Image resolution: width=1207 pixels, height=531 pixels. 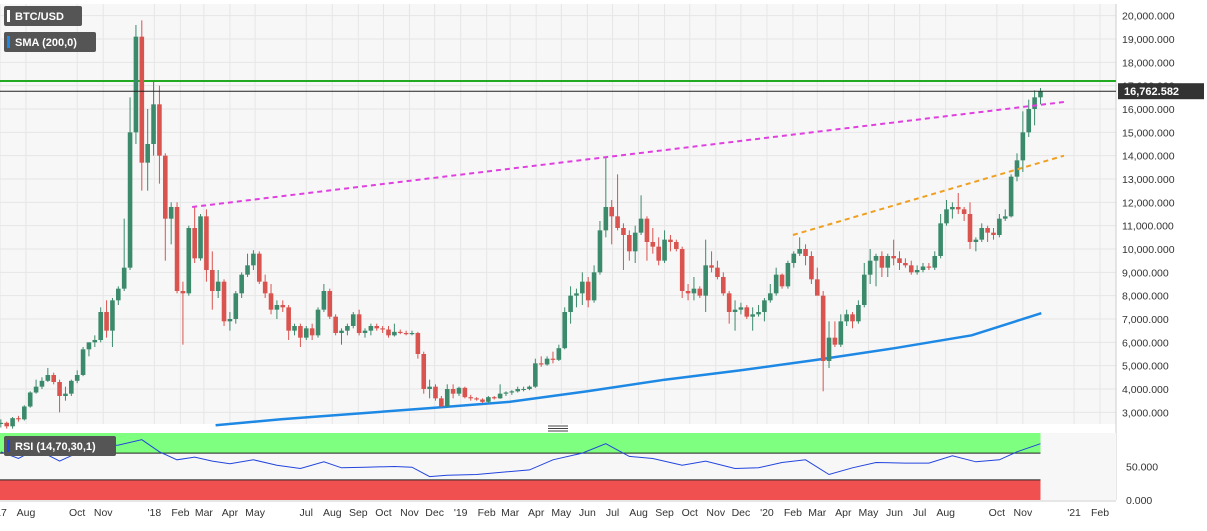 I want to click on rsi-legend-box, so click(x=60, y=446).